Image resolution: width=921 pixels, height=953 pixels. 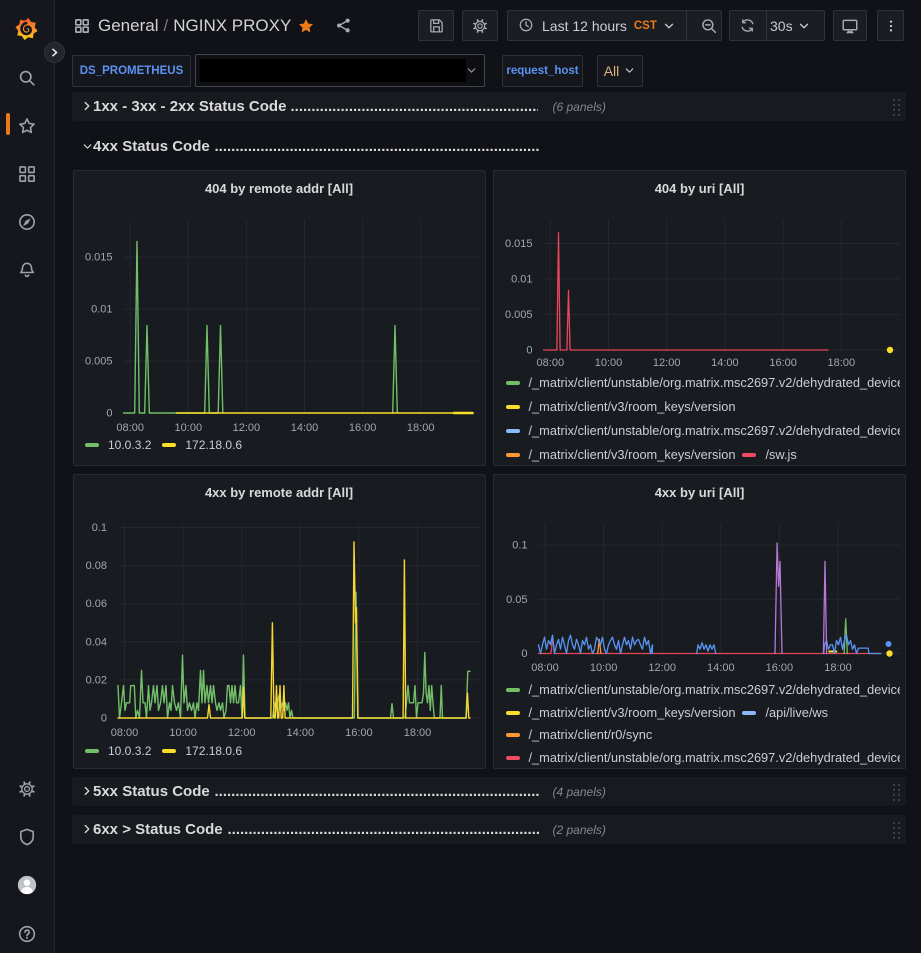 I want to click on svg-text: 0.08, so click(x=95, y=566).